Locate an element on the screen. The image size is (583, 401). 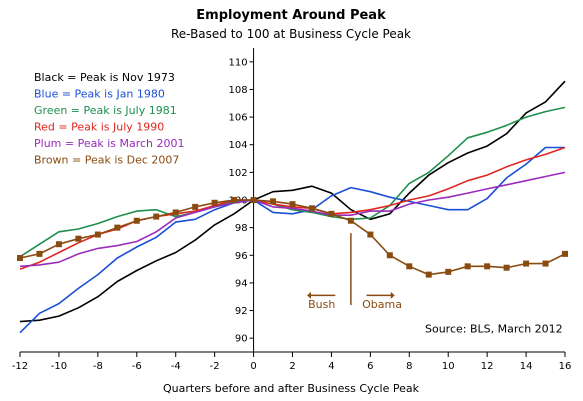
legend-entry: Green = Peak is July 1981 is located at coordinates (105, 110).